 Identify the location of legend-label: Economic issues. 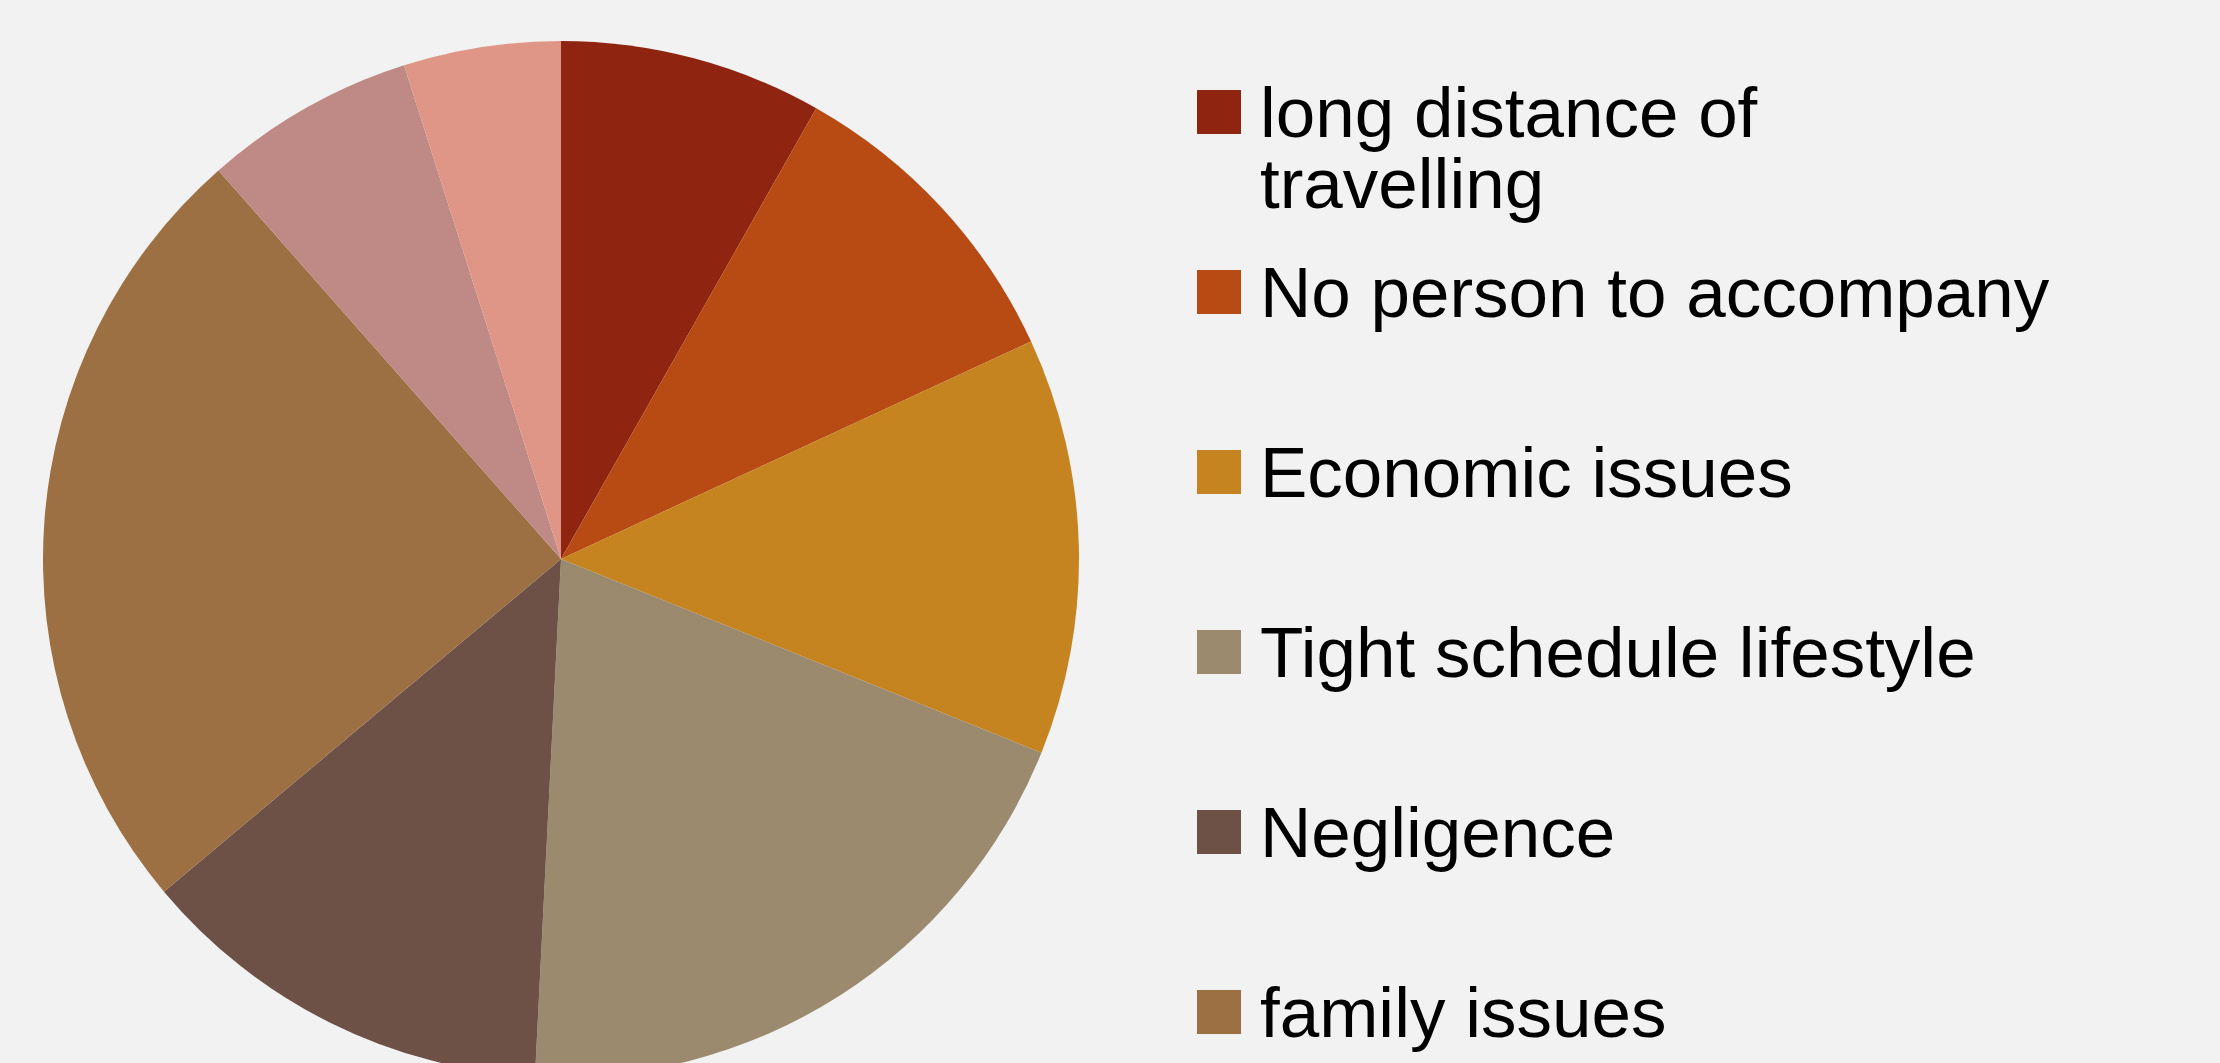
(1526, 472).